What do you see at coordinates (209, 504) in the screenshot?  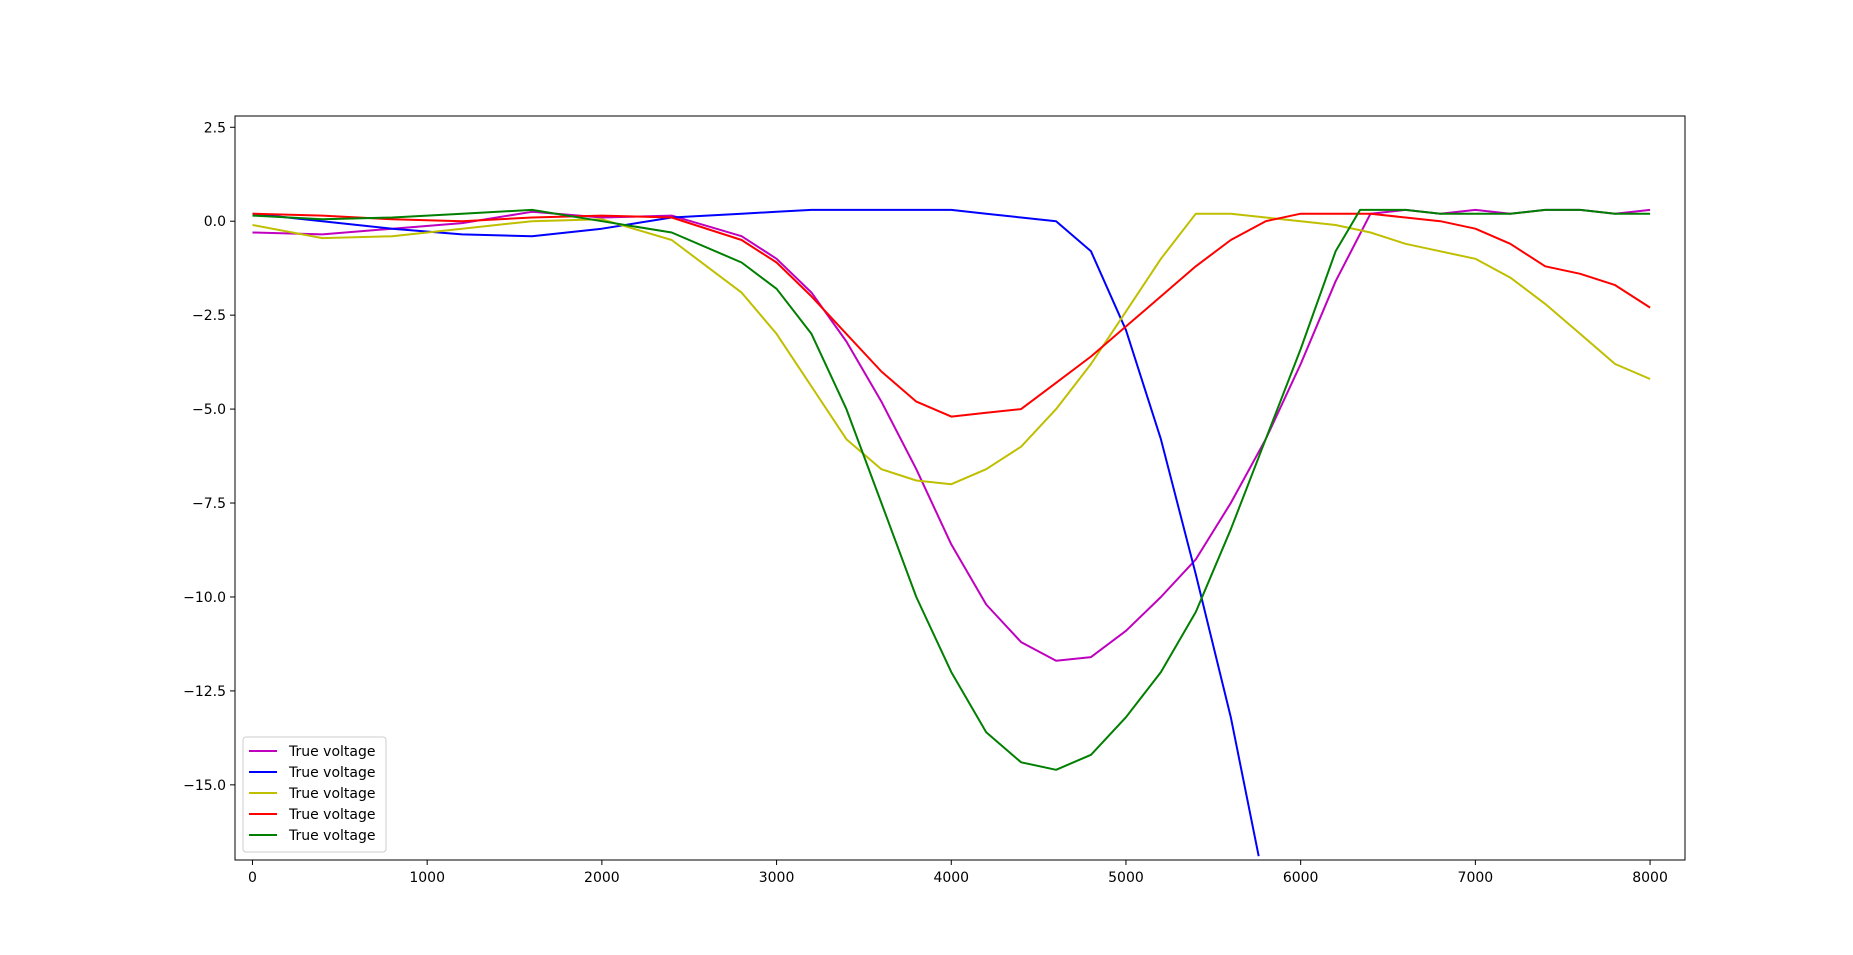 I see `y-tick-label: −7.5` at bounding box center [209, 504].